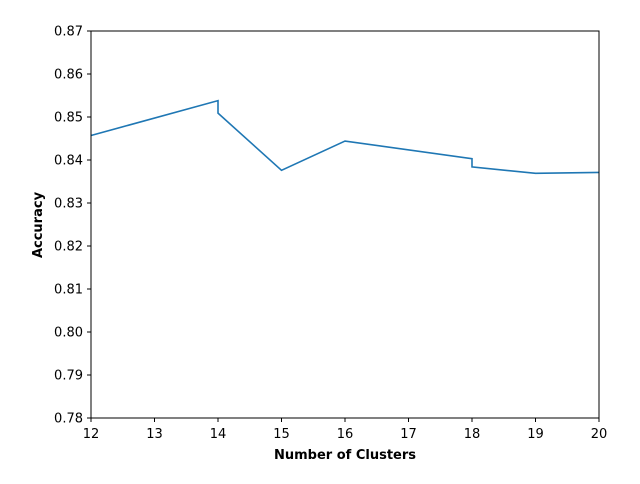 The width and height of the screenshot is (640, 484). What do you see at coordinates (68, 32) in the screenshot?
I see `y-tick-label: 0.87` at bounding box center [68, 32].